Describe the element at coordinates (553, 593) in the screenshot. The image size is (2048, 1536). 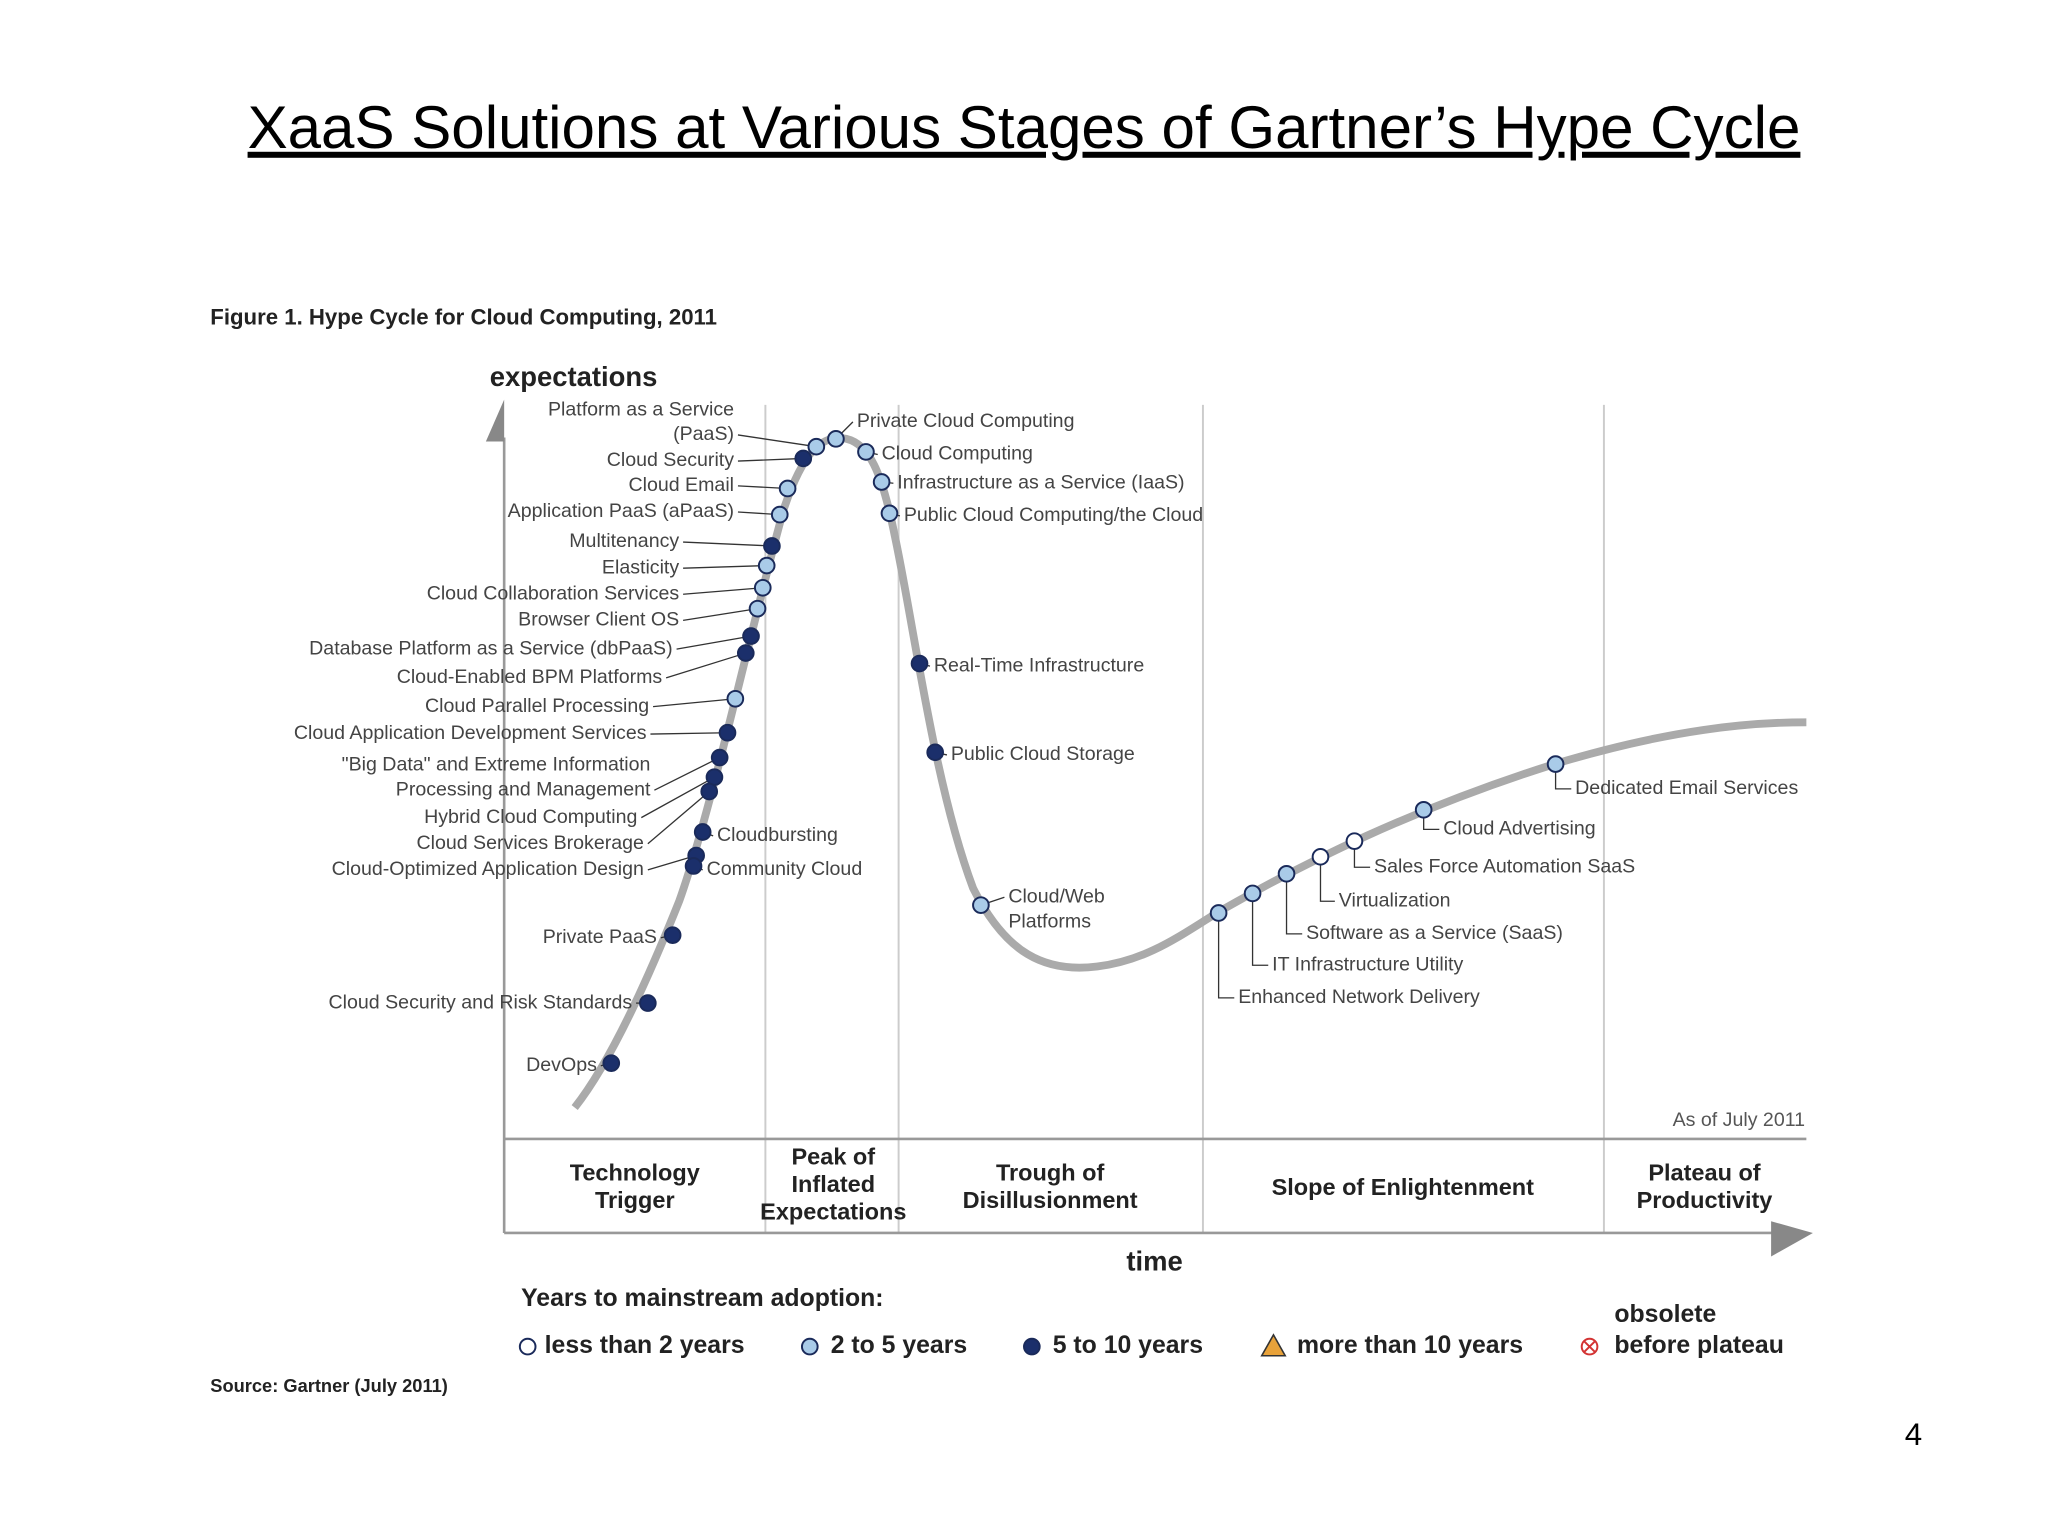
I see `technology-label: Cloud Collaboration Services` at that location.